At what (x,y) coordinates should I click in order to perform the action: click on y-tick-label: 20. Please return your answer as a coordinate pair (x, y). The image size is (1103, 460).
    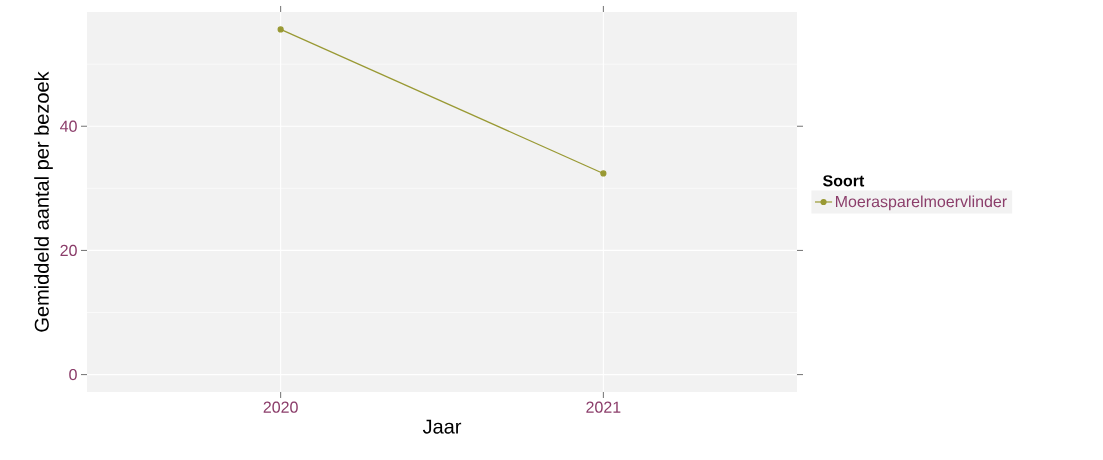
    Looking at the image, I should click on (68, 250).